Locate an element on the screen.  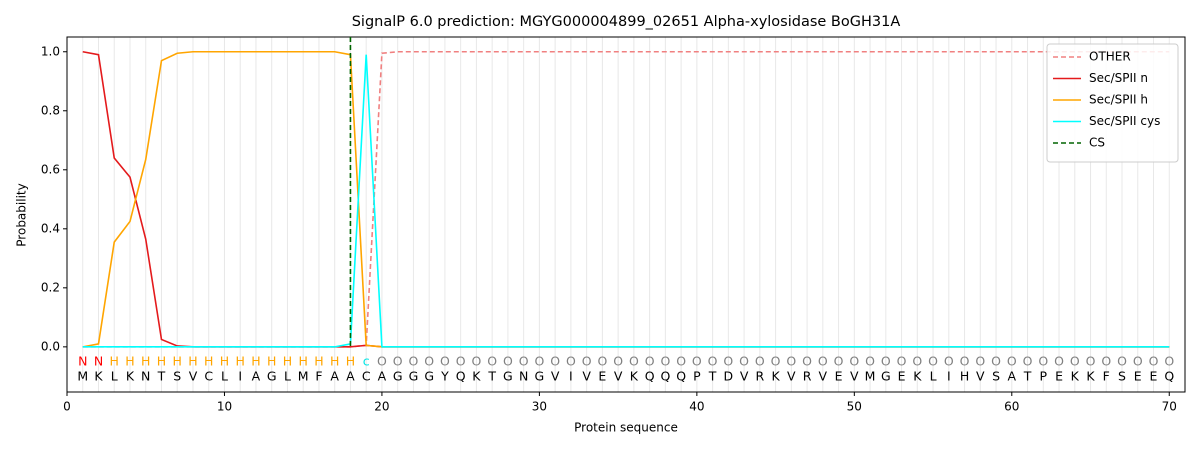
residue: A is located at coordinates (350, 376).